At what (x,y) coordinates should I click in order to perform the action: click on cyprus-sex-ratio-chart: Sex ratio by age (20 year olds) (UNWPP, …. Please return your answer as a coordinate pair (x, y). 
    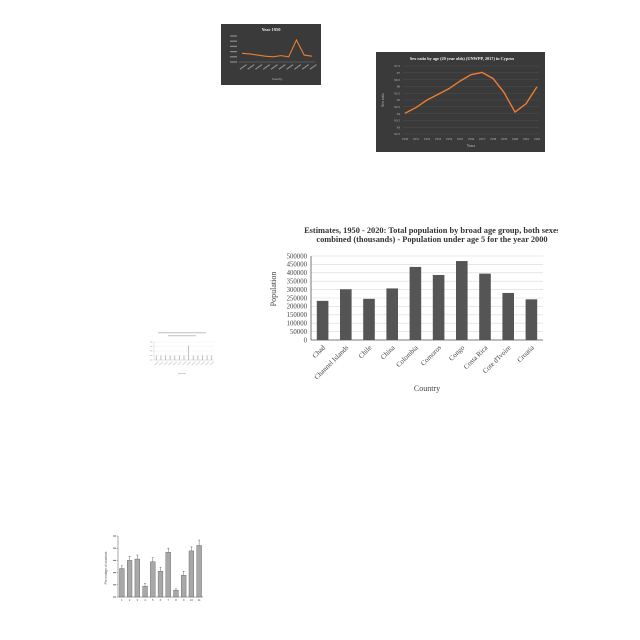
    Looking at the image, I should click on (460, 102).